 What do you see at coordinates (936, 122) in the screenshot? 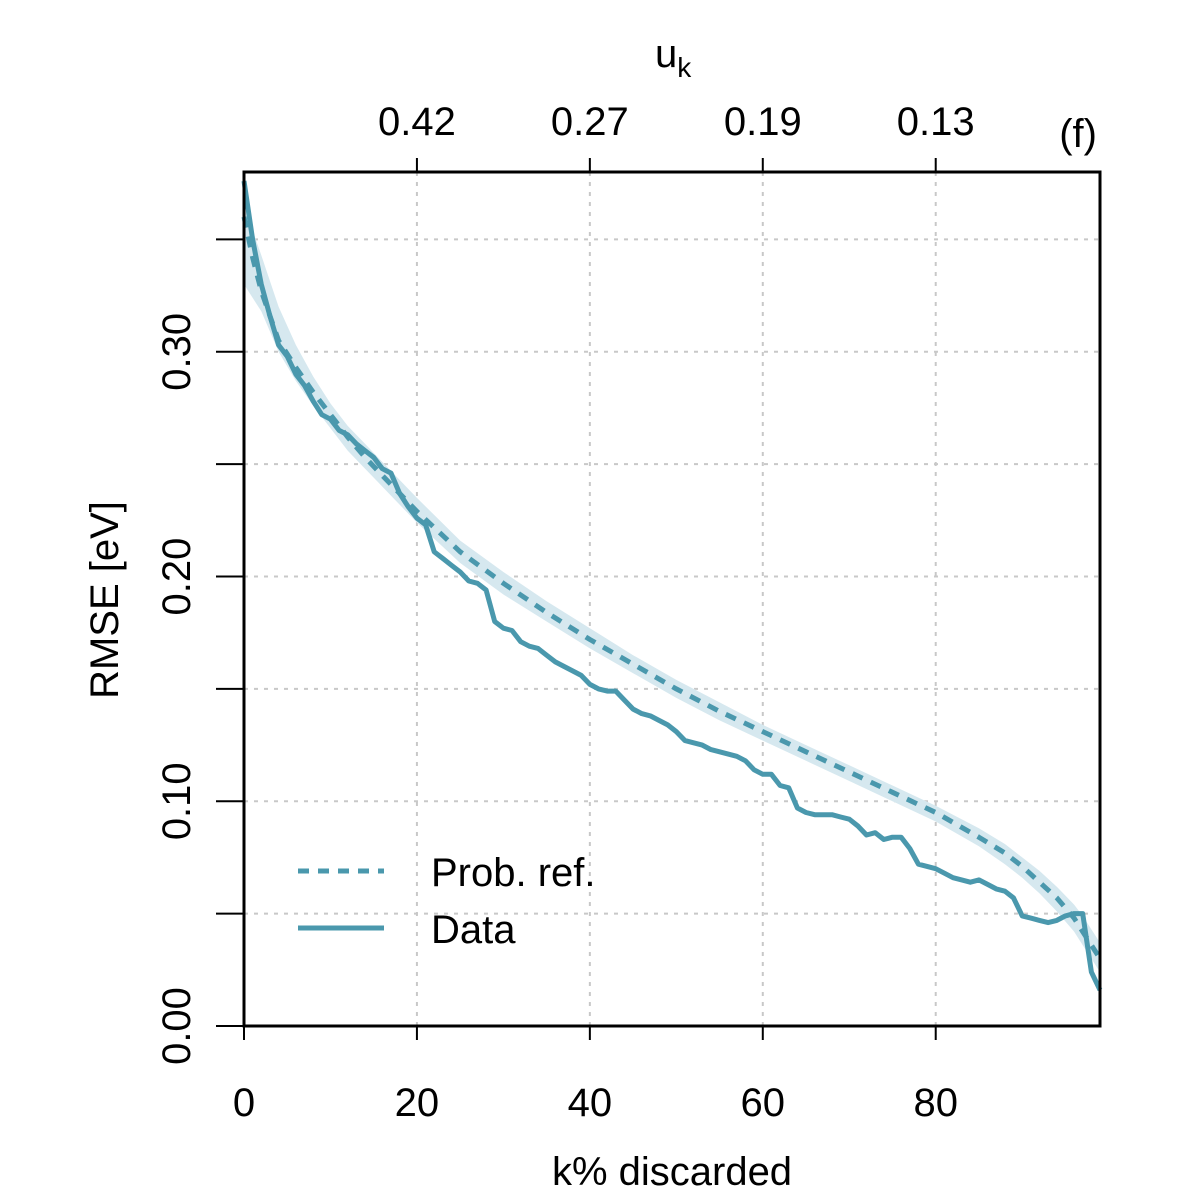
I see `top-tick-label: 0.13` at bounding box center [936, 122].